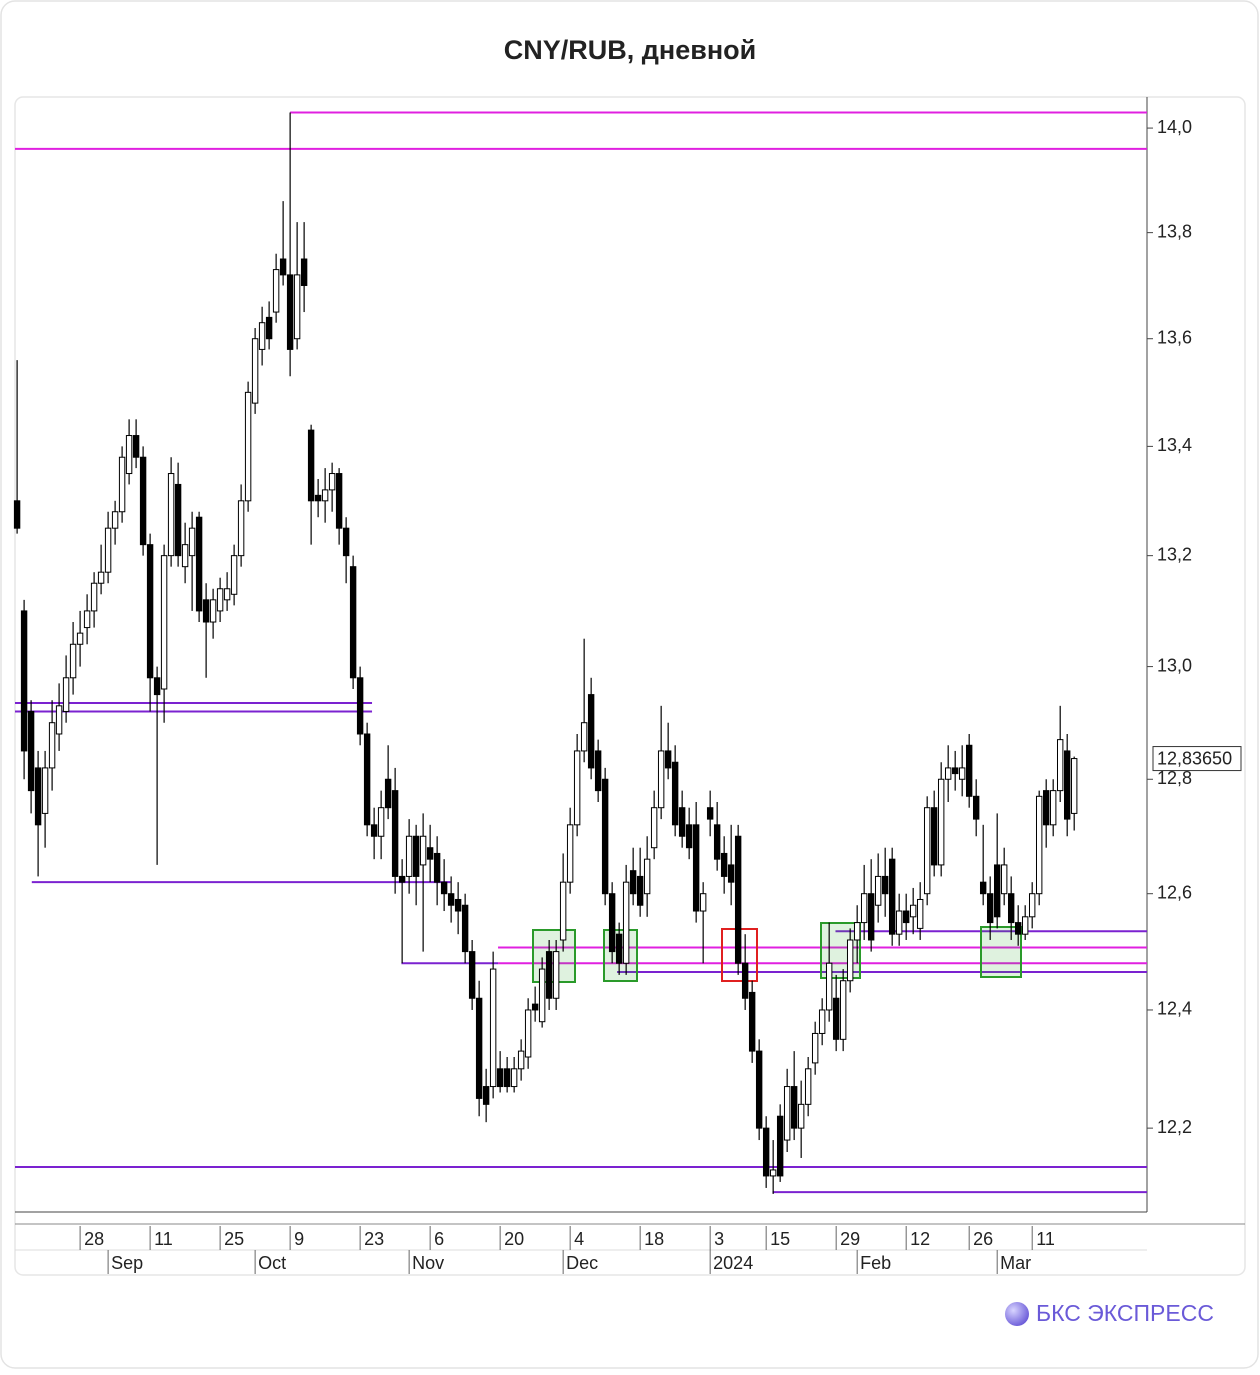 This screenshot has height=1375, width=1260. I want to click on y-tick-label: 13,8, so click(1174, 231).